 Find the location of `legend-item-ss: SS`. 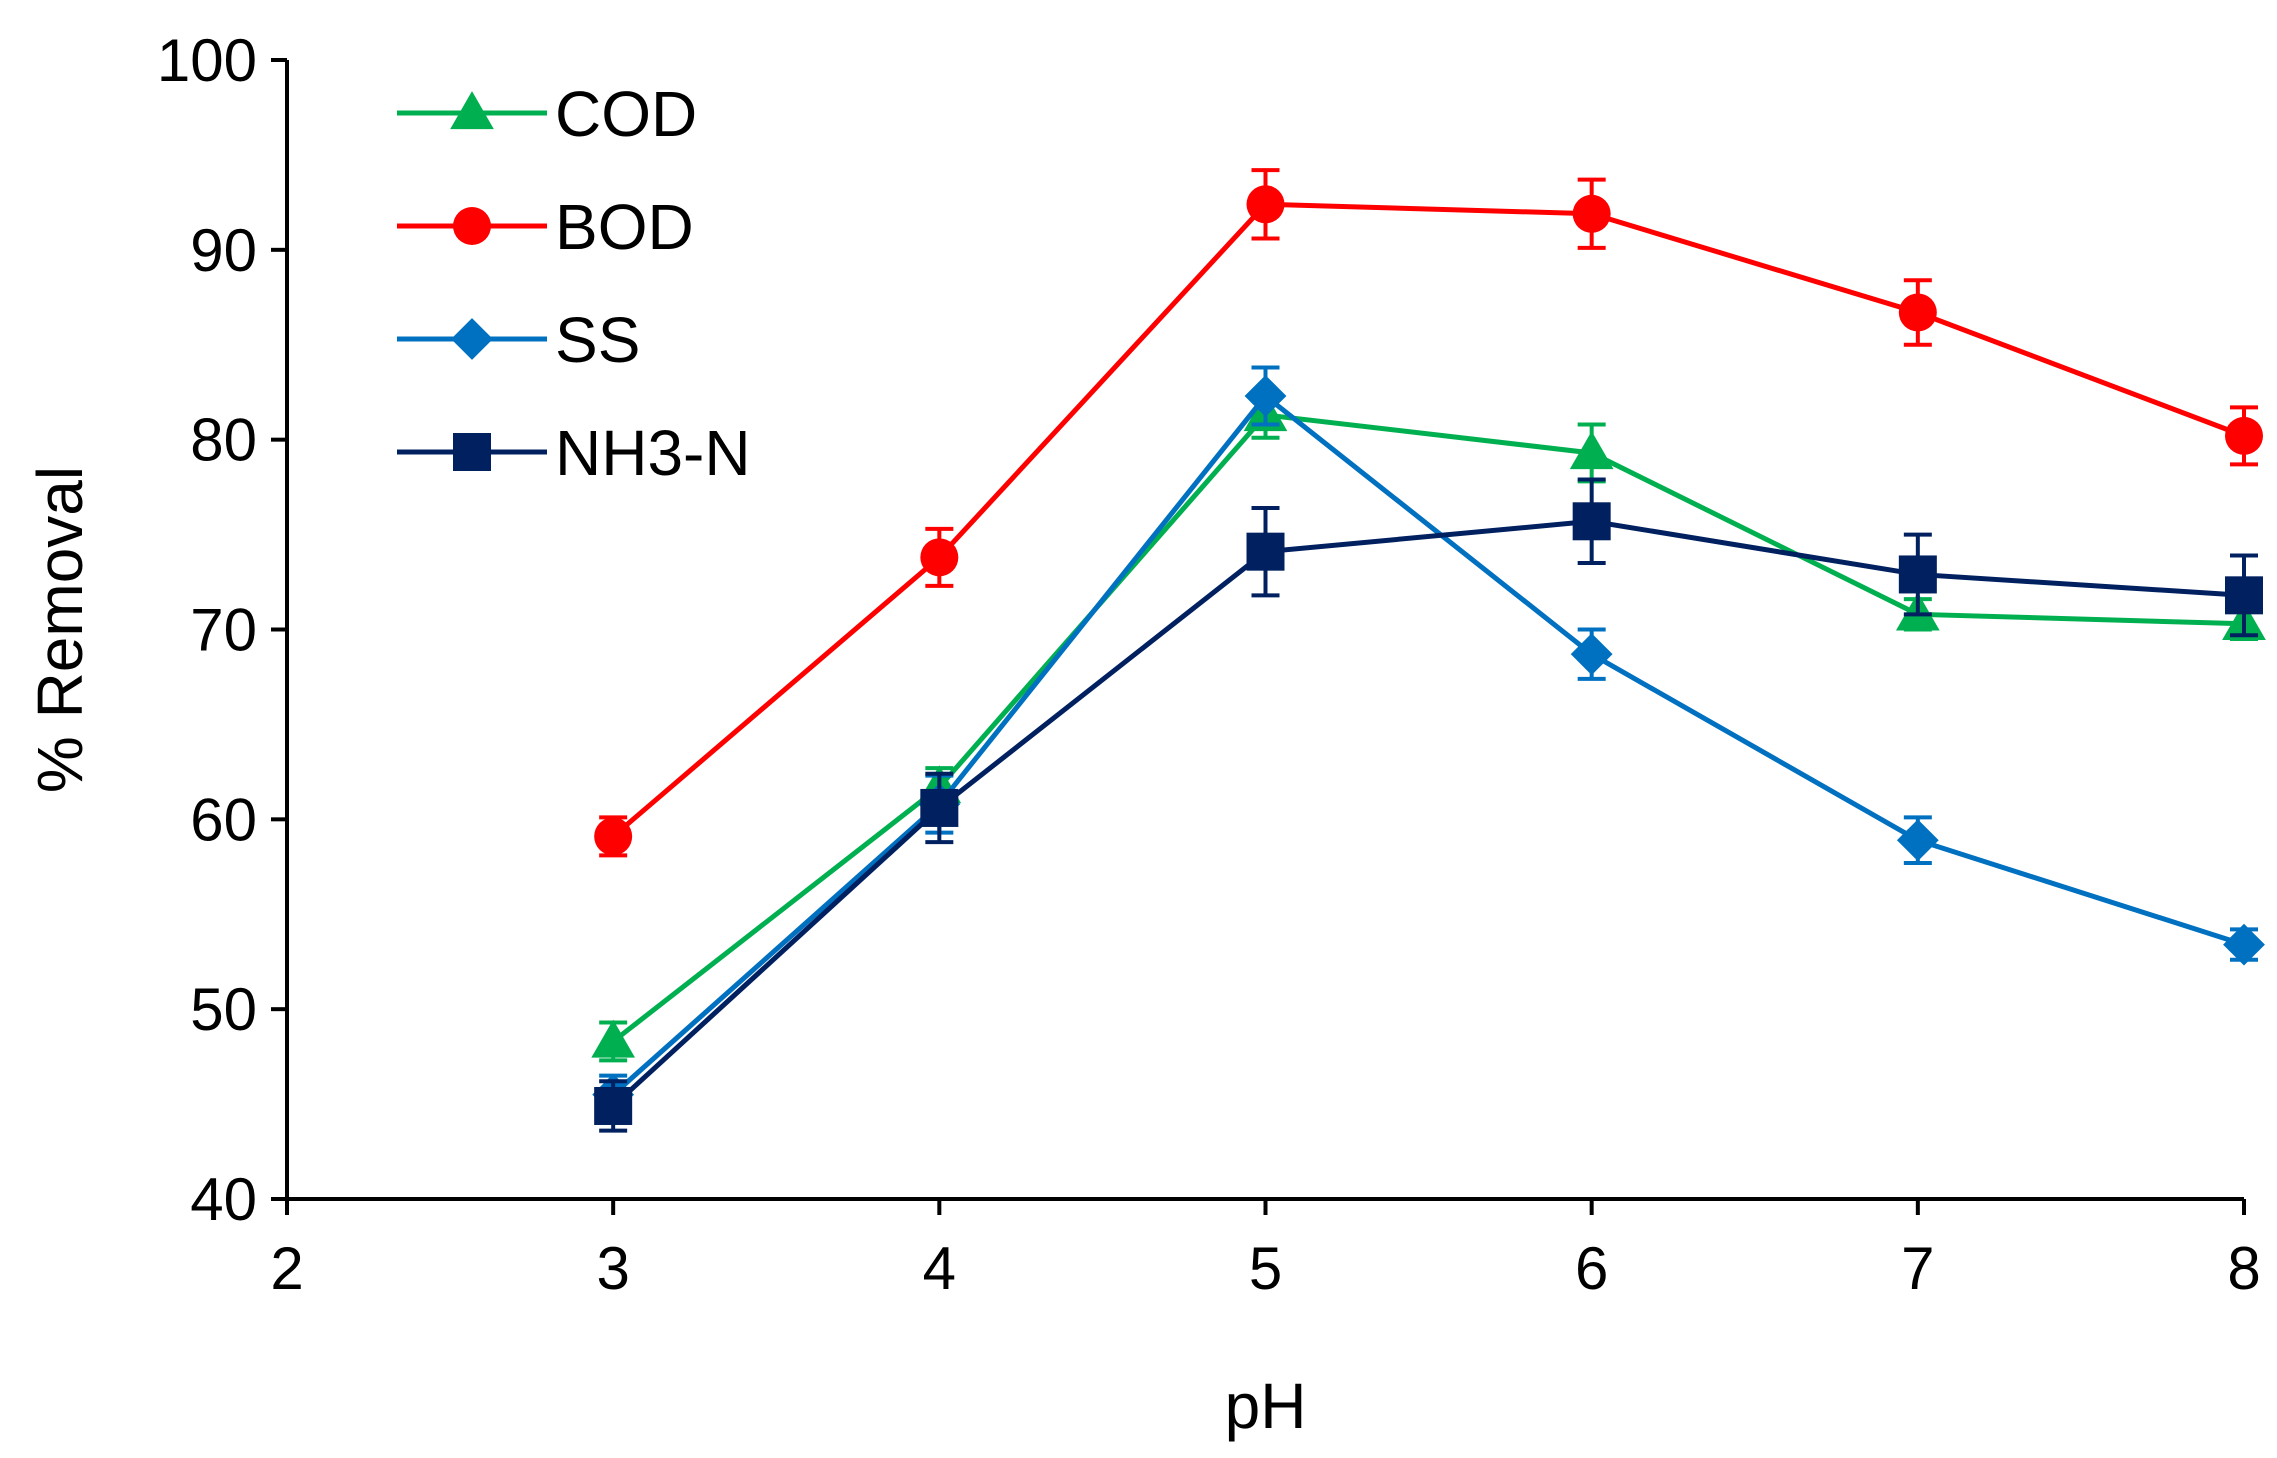

legend-item-ss: SS is located at coordinates (518, 340).